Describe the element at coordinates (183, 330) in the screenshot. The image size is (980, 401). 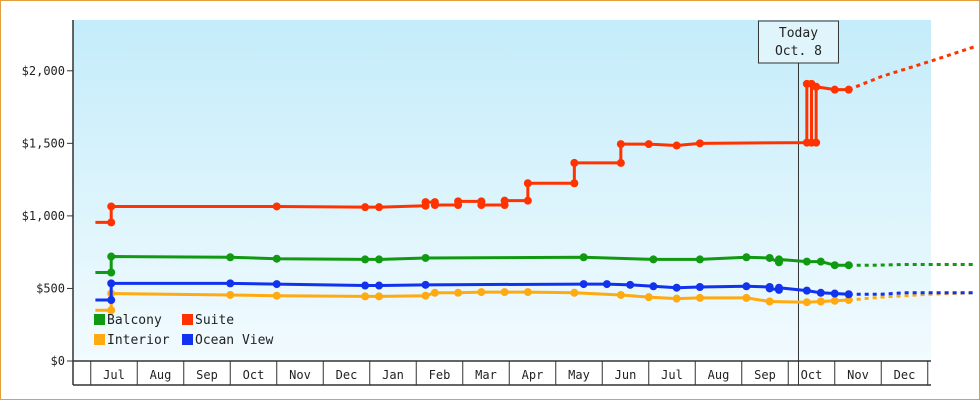
I see `legend: Balcony Suite Interior Ocean View` at that location.